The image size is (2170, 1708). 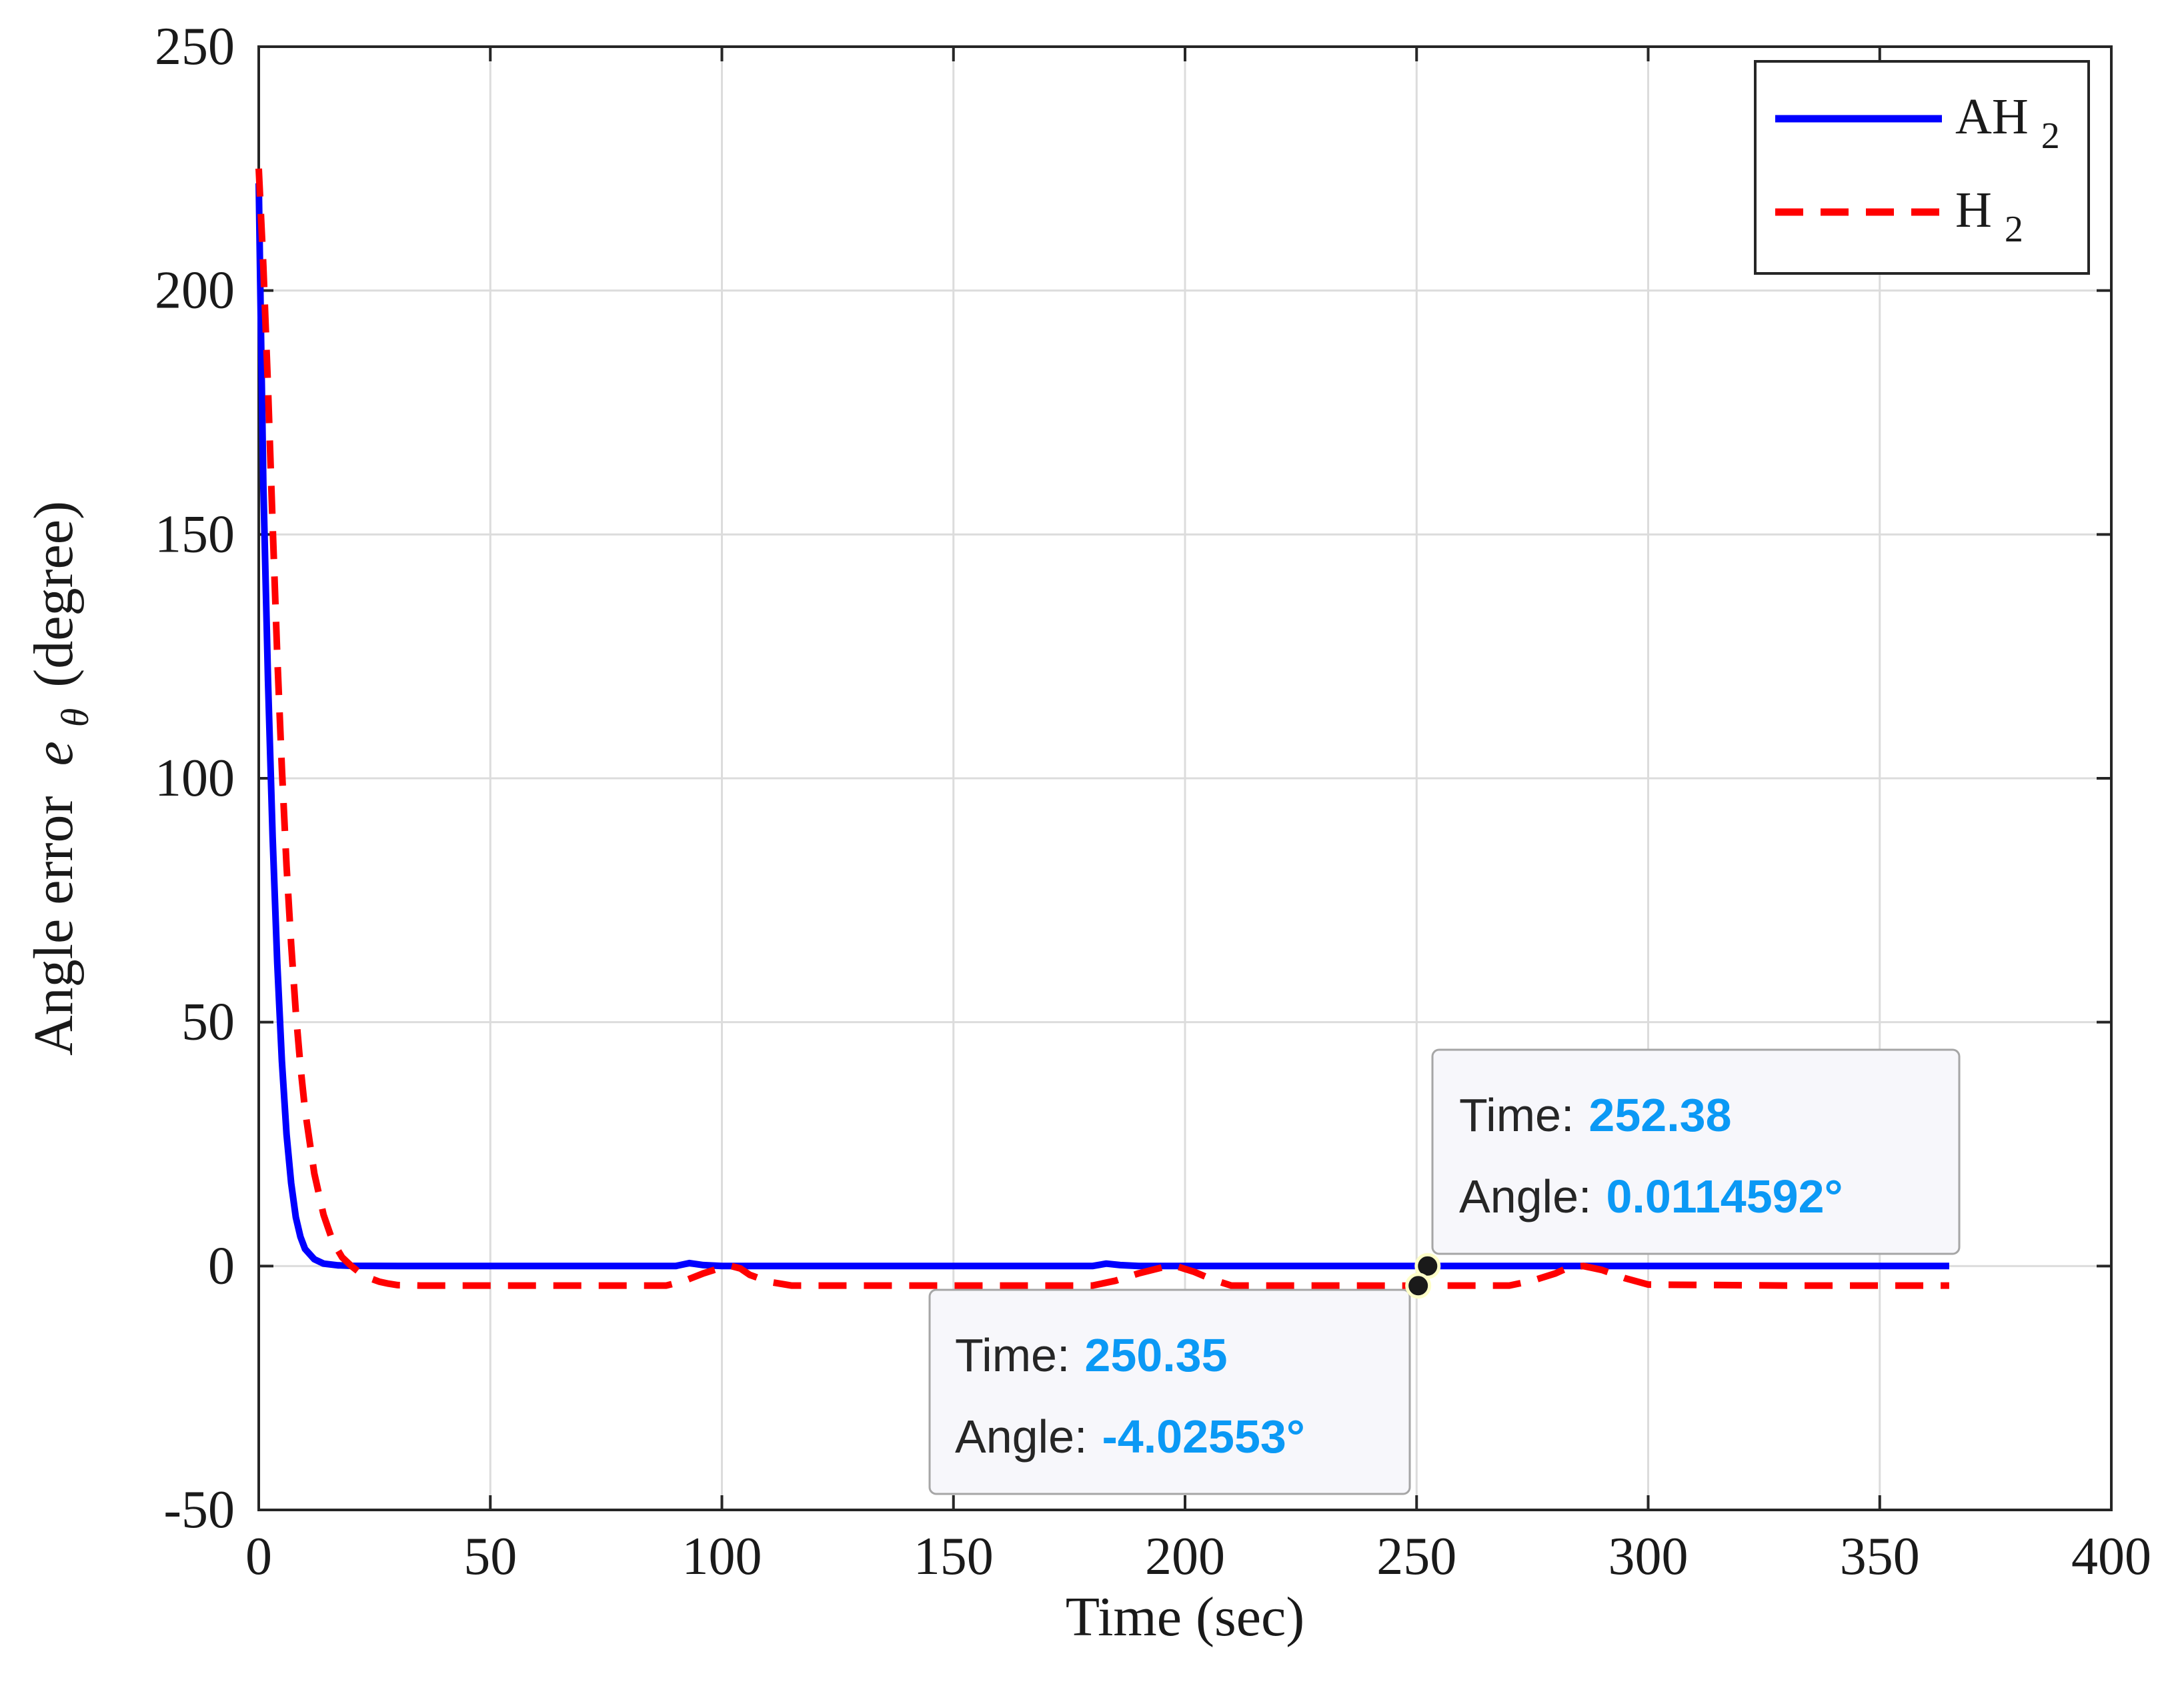 What do you see at coordinates (1012, 1355) in the screenshot?
I see `datatip-h2-time-label: Time:` at bounding box center [1012, 1355].